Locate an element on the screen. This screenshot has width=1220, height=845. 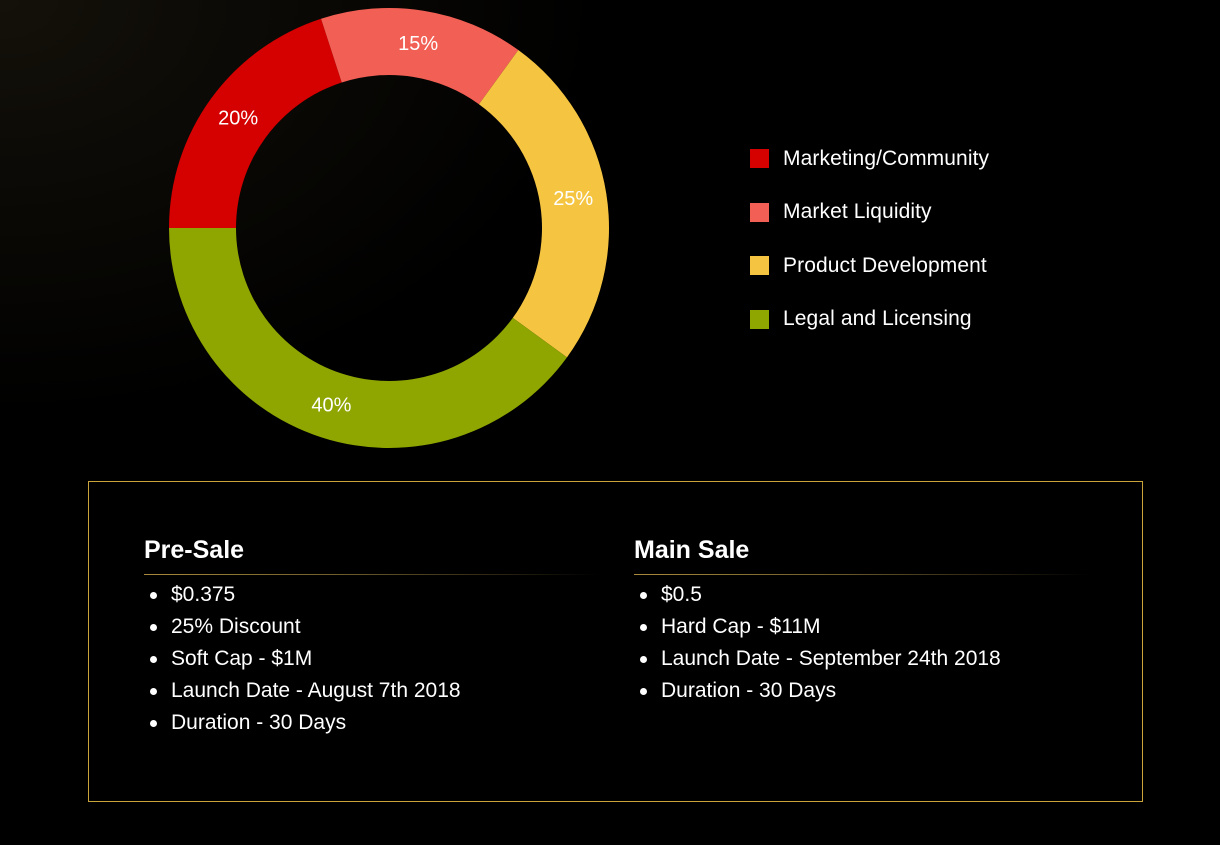
list-item: Launch Date - September 24th 2018 is located at coordinates (861, 659).